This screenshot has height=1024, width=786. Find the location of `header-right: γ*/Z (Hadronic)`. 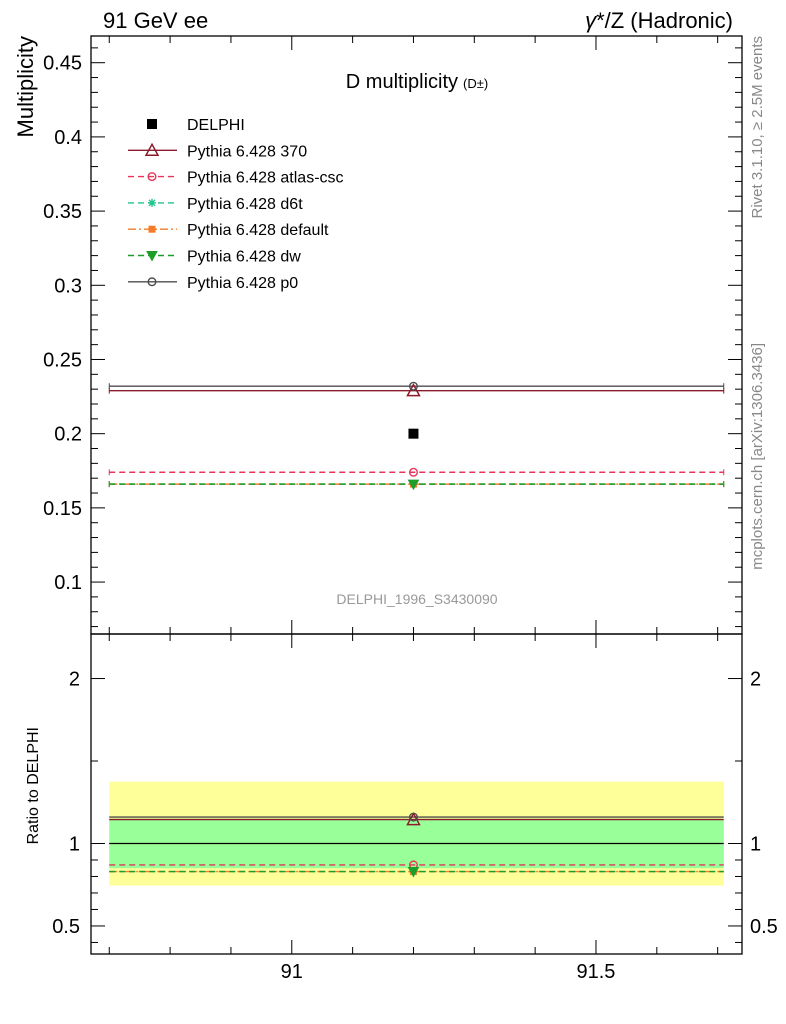

header-right: γ*/Z (Hadronic) is located at coordinates (659, 20).